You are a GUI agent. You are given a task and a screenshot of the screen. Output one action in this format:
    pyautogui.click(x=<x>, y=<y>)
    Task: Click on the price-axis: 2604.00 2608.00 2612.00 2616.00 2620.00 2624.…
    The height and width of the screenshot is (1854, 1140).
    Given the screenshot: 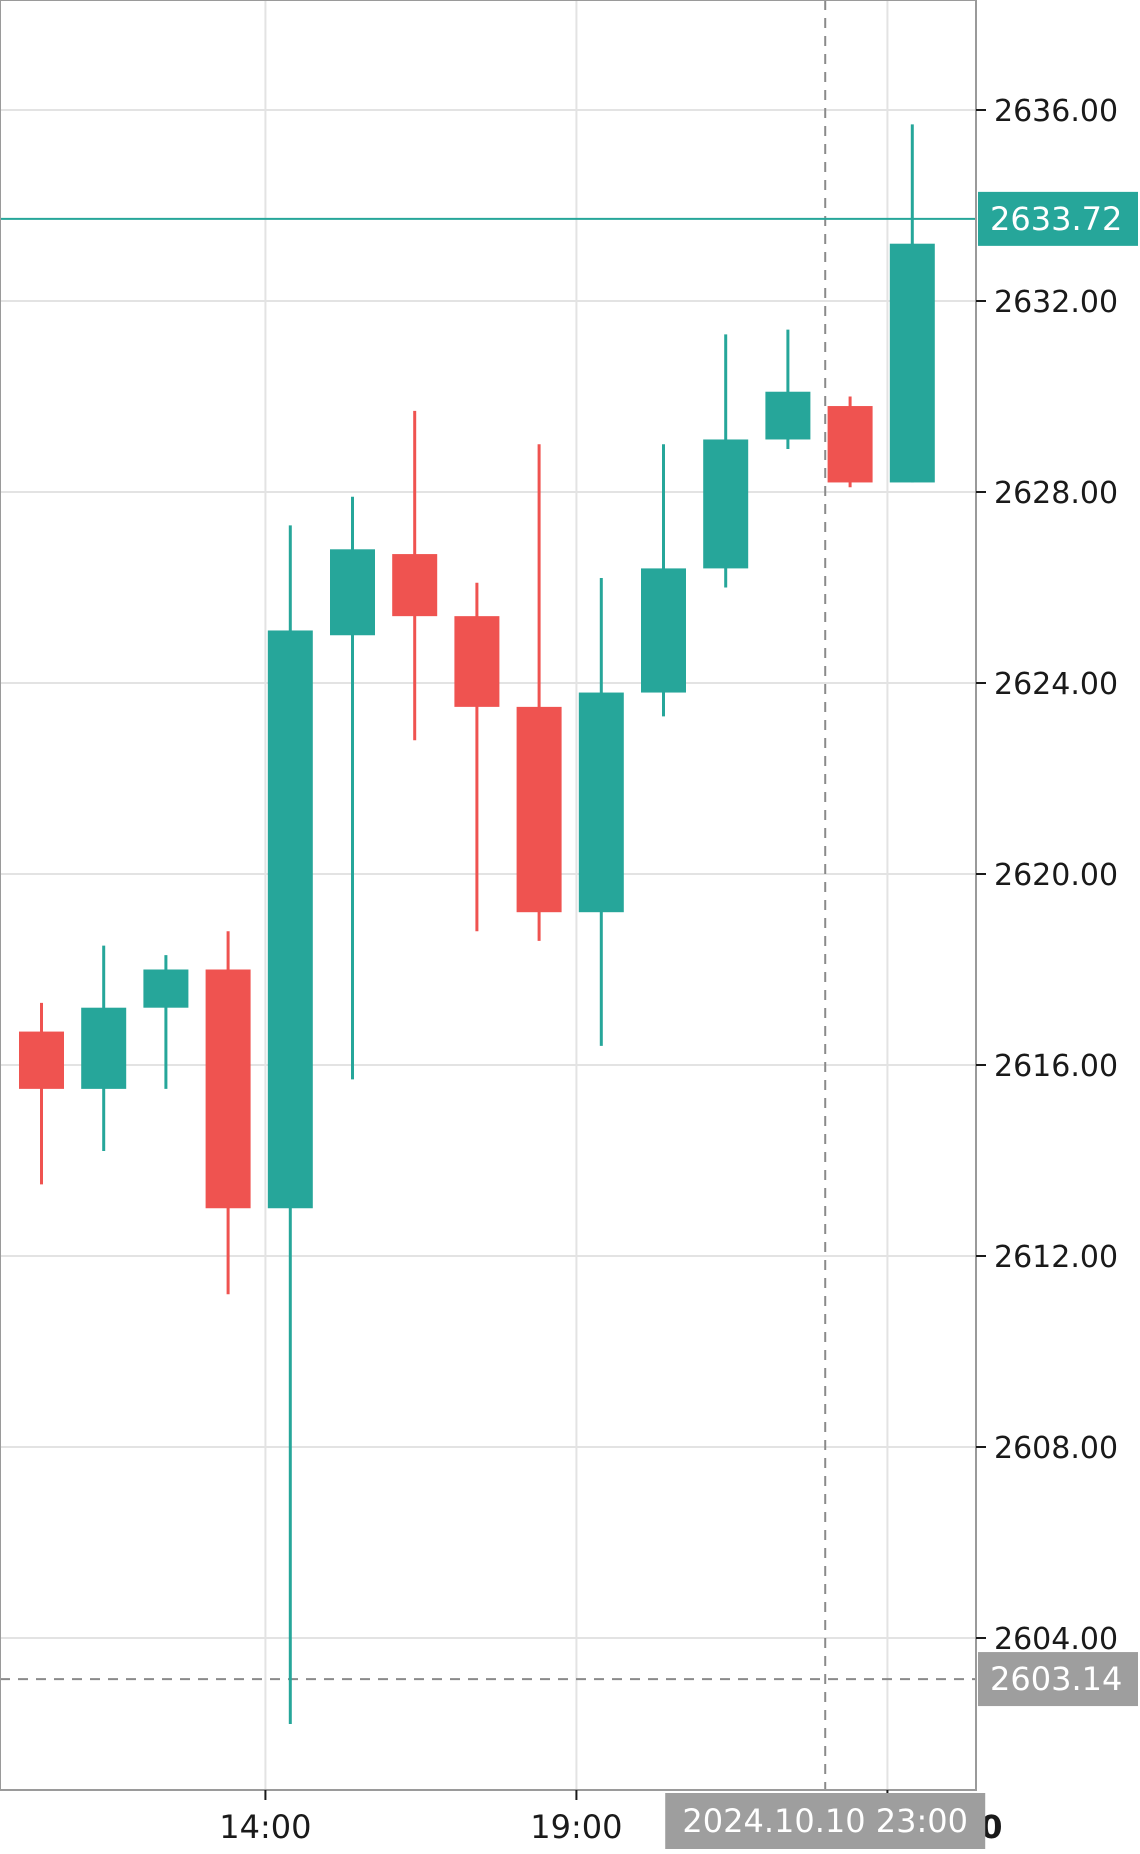 What is the action you would take?
    pyautogui.click(x=1047, y=875)
    